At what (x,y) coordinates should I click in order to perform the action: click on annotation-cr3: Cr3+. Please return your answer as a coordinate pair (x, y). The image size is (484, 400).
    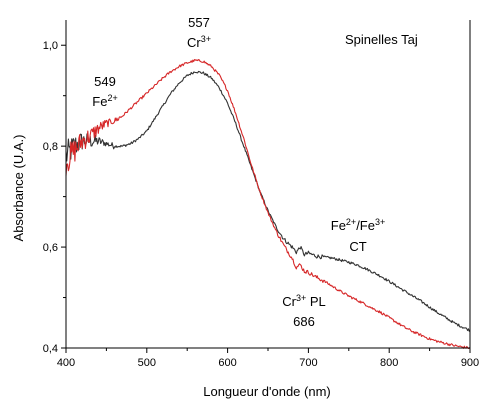
    Looking at the image, I should click on (199, 42).